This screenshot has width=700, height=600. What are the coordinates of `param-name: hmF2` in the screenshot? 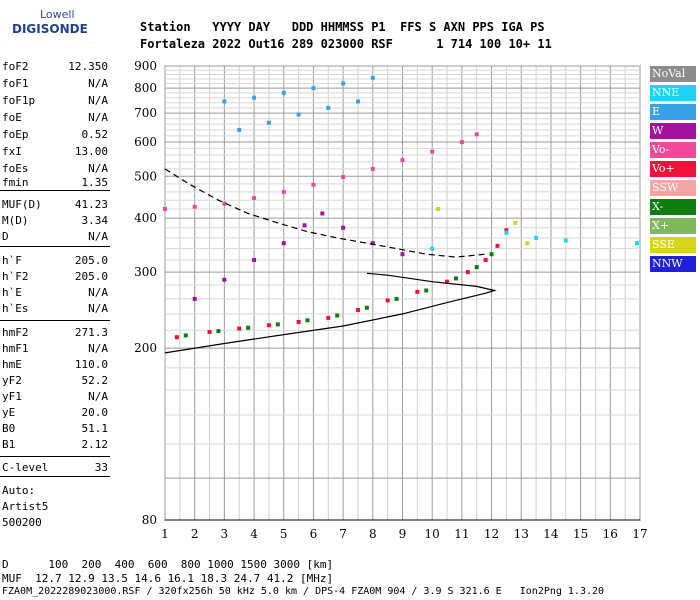 It's located at (15, 332).